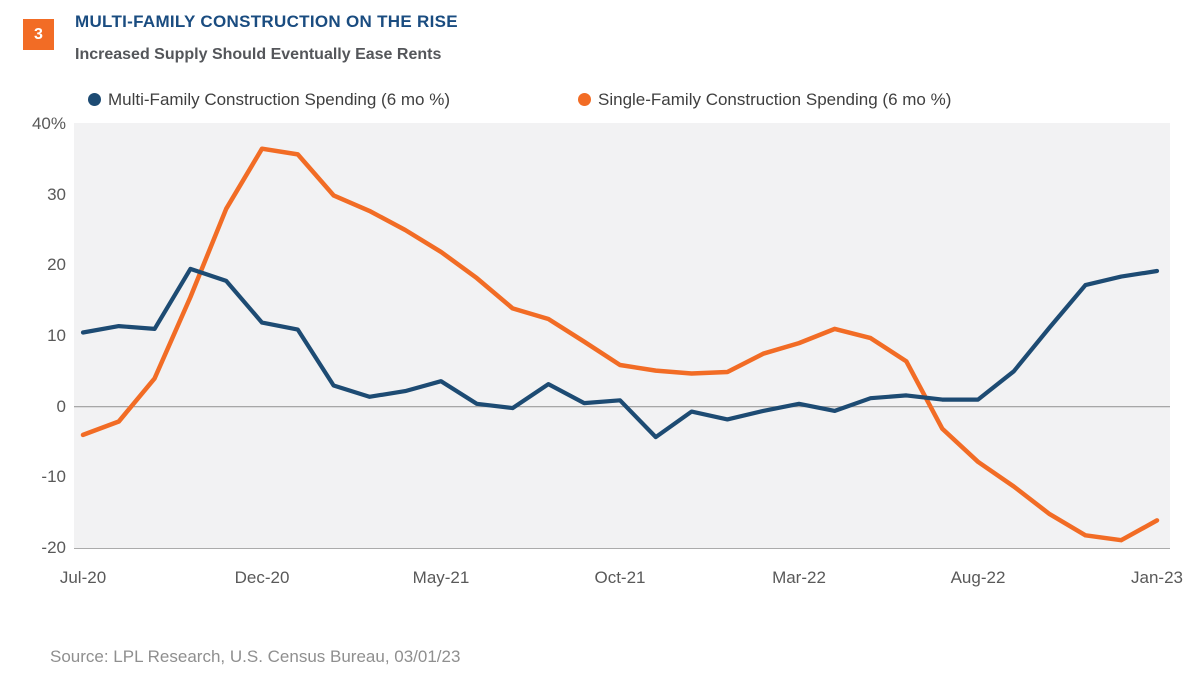 This screenshot has width=1191, height=679. What do you see at coordinates (441, 577) in the screenshot?
I see `x-axis-tick-label: May-21` at bounding box center [441, 577].